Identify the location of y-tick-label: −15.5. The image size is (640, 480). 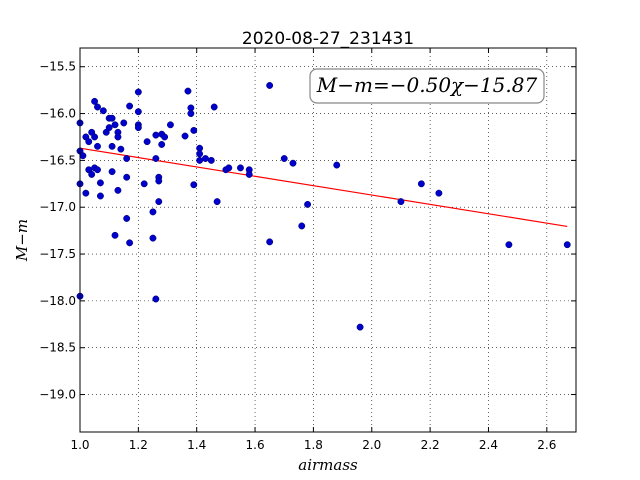
(57, 67).